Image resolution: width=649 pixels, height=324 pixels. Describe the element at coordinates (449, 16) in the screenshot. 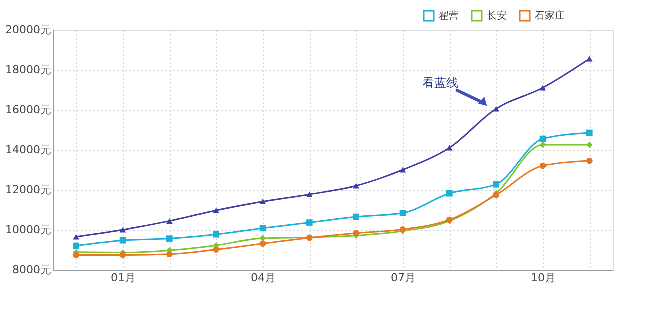

I see `legend-label: 翟营` at that location.